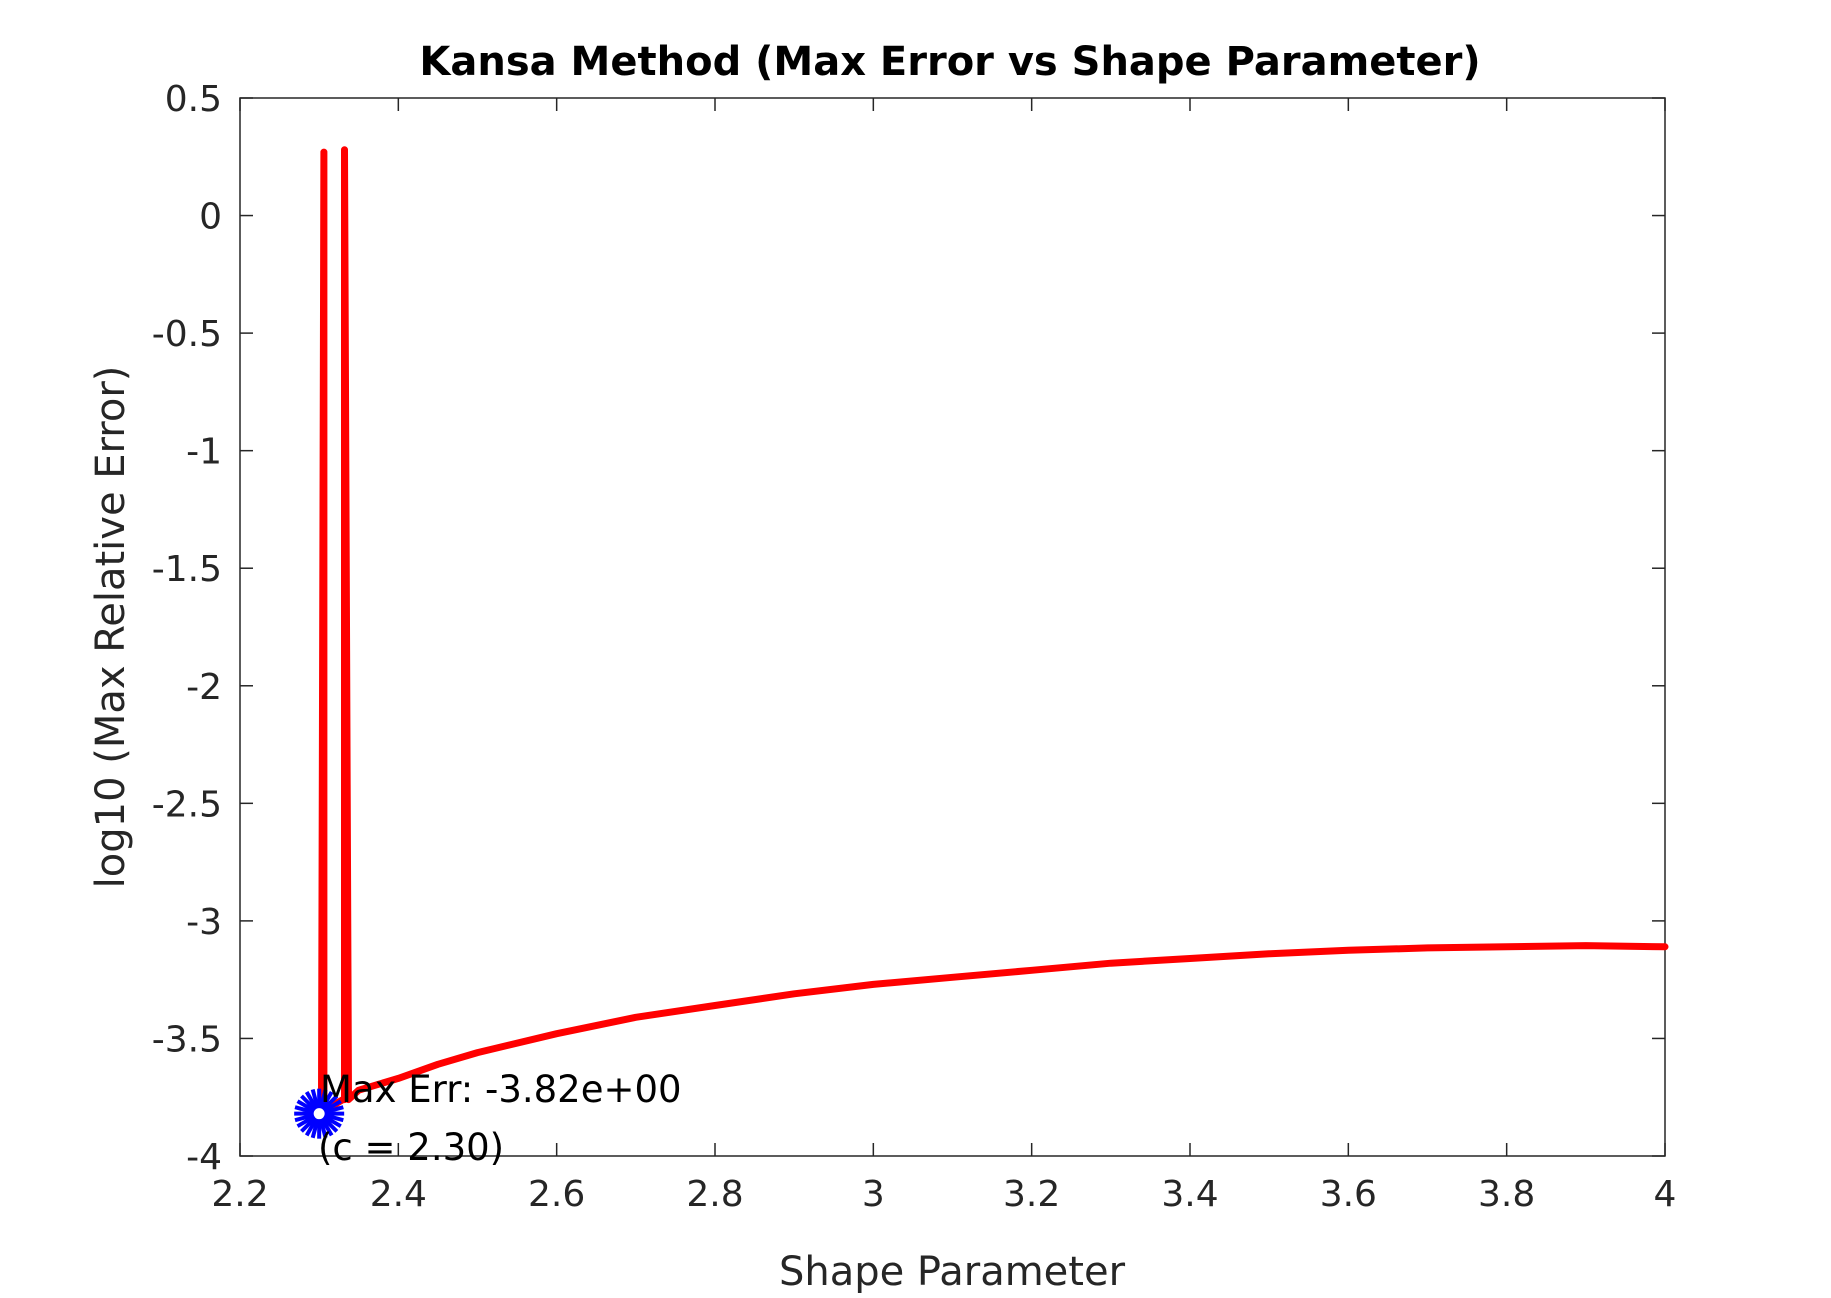 The height and width of the screenshot is (1298, 1831). What do you see at coordinates (319, 1113) in the screenshot?
I see `min-error-marker` at bounding box center [319, 1113].